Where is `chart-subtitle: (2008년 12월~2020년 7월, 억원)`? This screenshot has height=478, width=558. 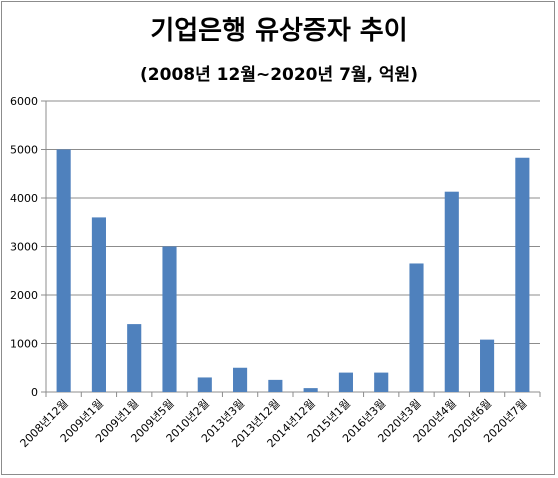 chart-subtitle: (2008년 12월~2020년 7월, 억원) is located at coordinates (279, 75).